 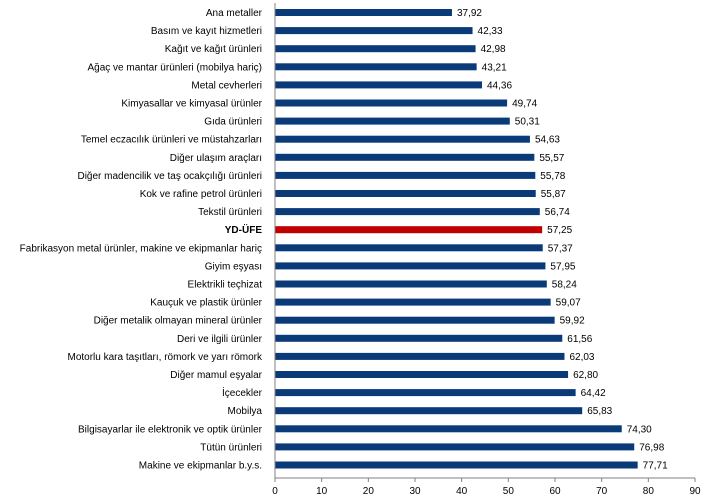 I want to click on value-label-9: 55,78, so click(x=552, y=176).